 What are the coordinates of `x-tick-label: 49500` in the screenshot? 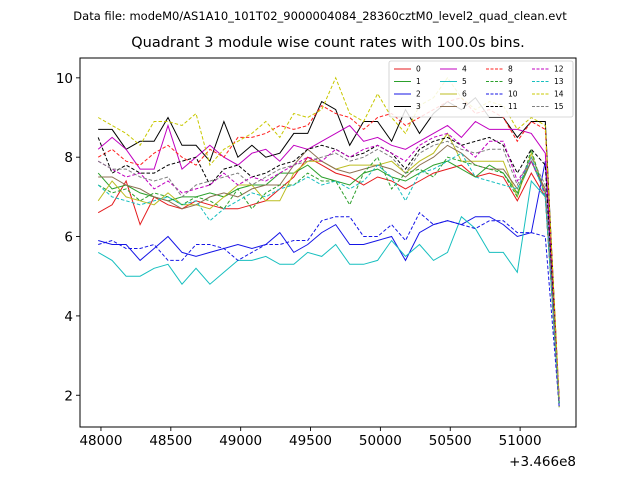 It's located at (310, 441).